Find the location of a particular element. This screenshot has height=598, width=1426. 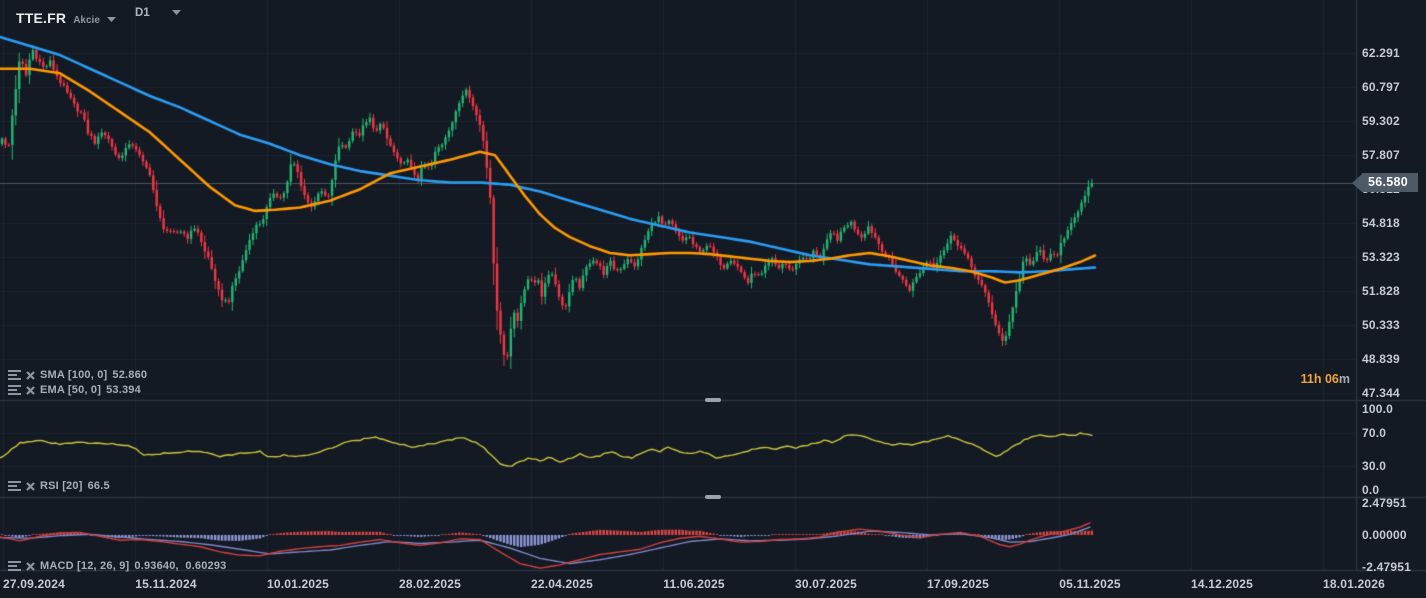

rsi-axis-label: 70.0 is located at coordinates (1374, 433).